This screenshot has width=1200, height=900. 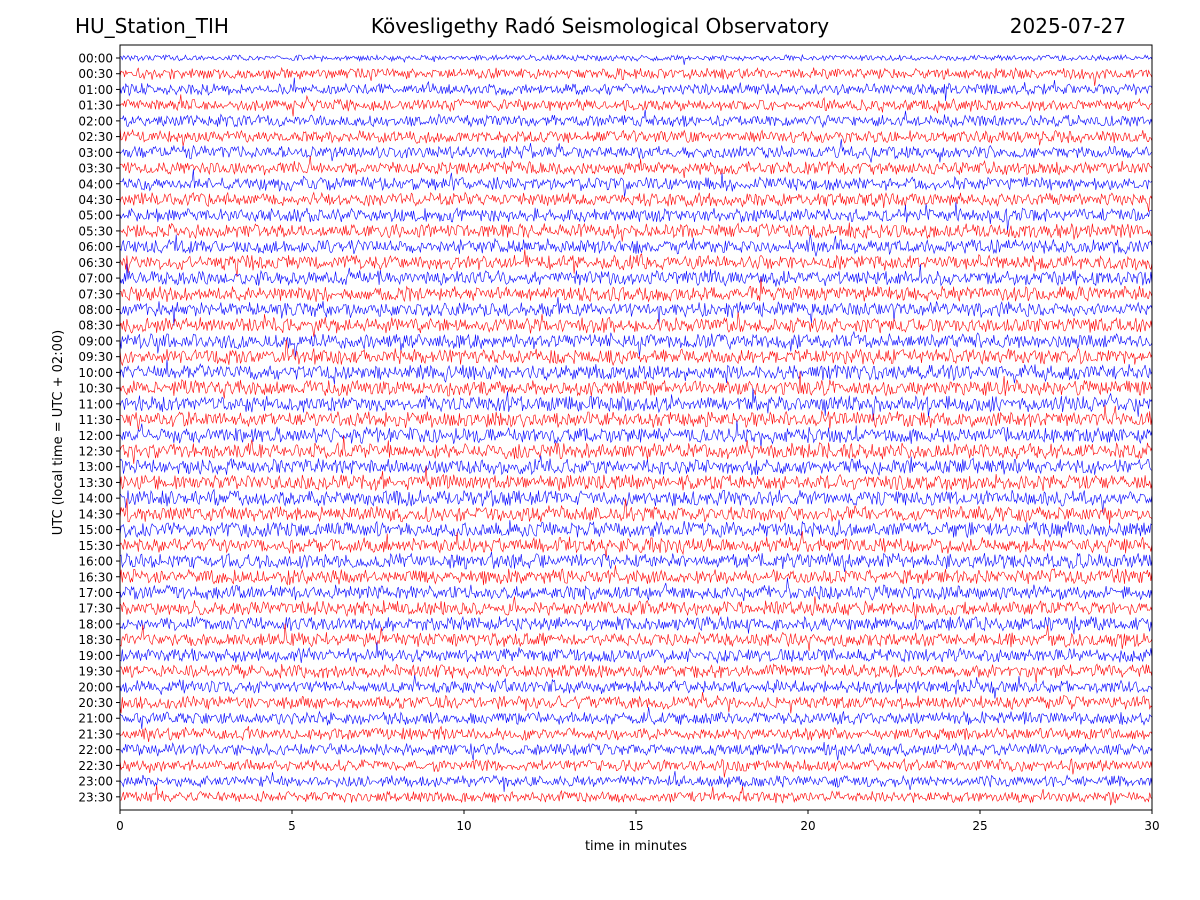 What do you see at coordinates (120, 826) in the screenshot?
I see `x-tick-label: 0` at bounding box center [120, 826].